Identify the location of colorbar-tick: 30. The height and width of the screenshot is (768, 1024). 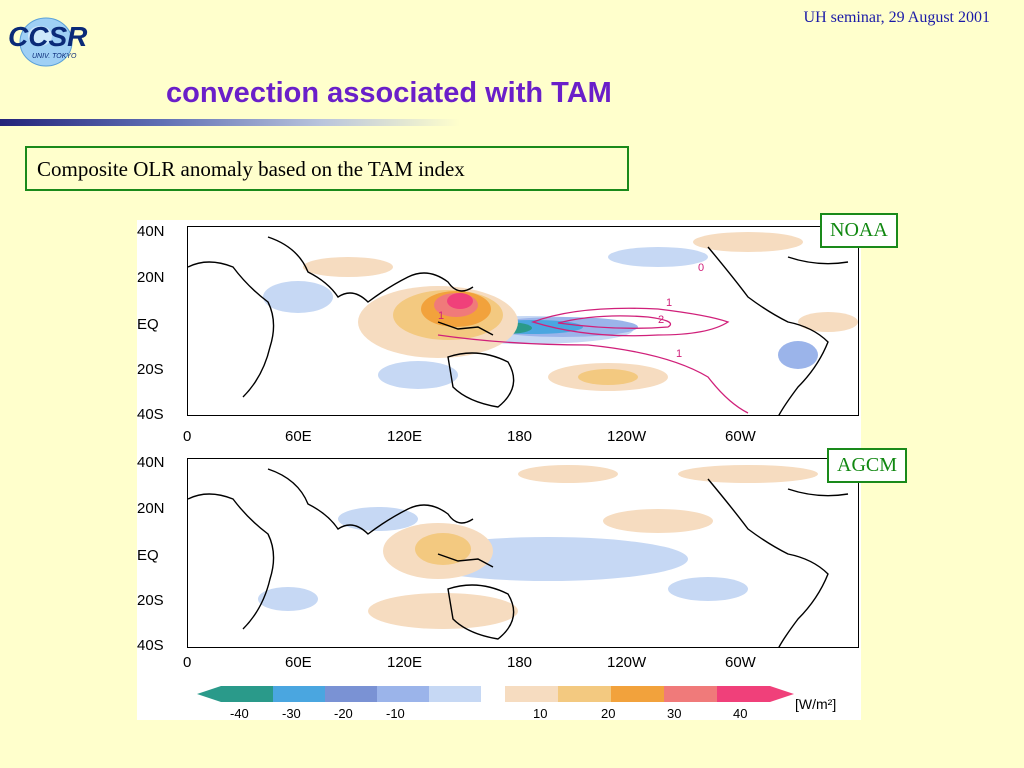
(674, 713).